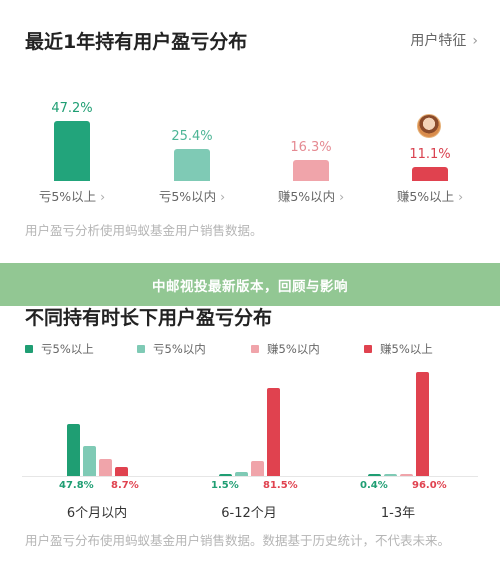 This screenshot has width=500, height=571. I want to click on legend-item: 亏5%以内, so click(171, 349).